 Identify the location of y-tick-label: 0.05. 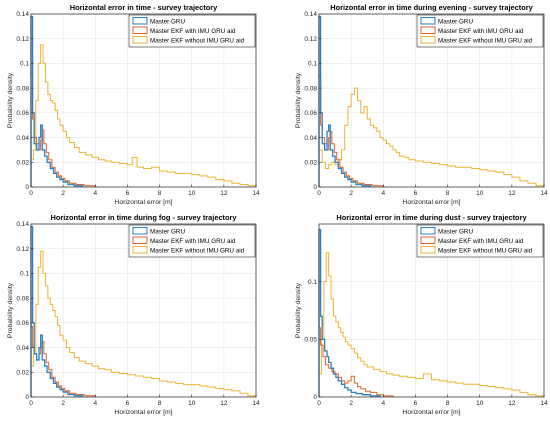
(310, 340).